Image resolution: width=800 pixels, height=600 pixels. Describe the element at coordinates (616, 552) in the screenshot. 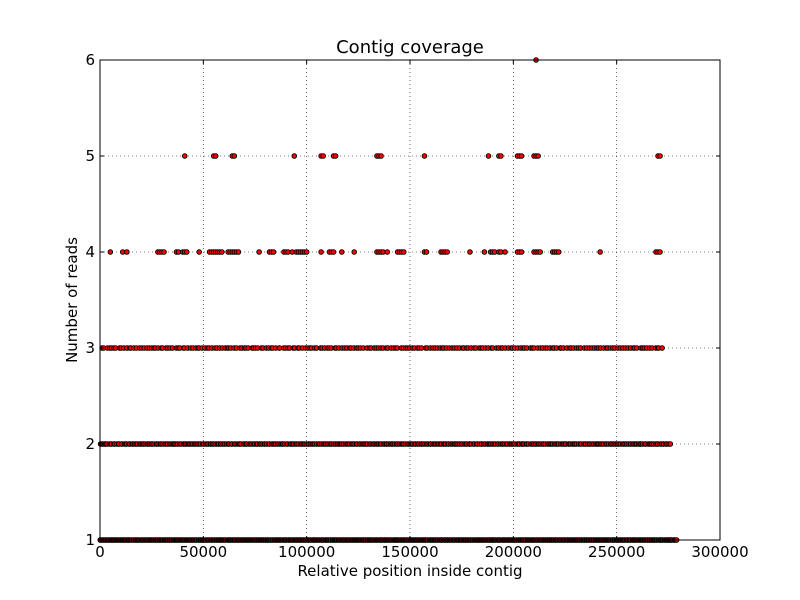

I see `x-tick-label: 250000` at that location.